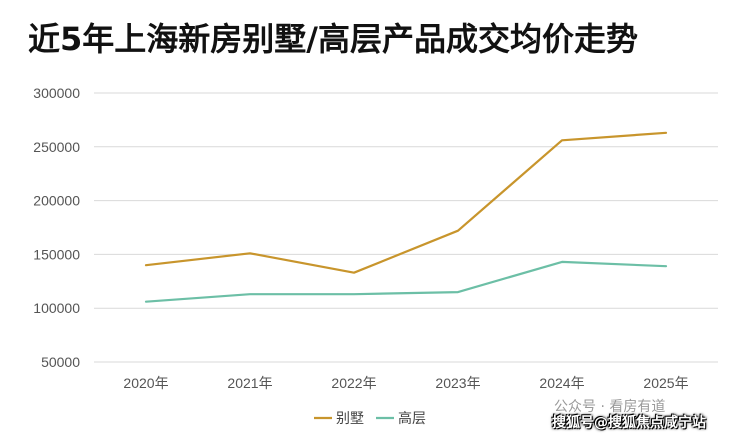 This screenshot has height=440, width=740. What do you see at coordinates (457, 383) in the screenshot?
I see `x-tick-label: 2023年` at bounding box center [457, 383].